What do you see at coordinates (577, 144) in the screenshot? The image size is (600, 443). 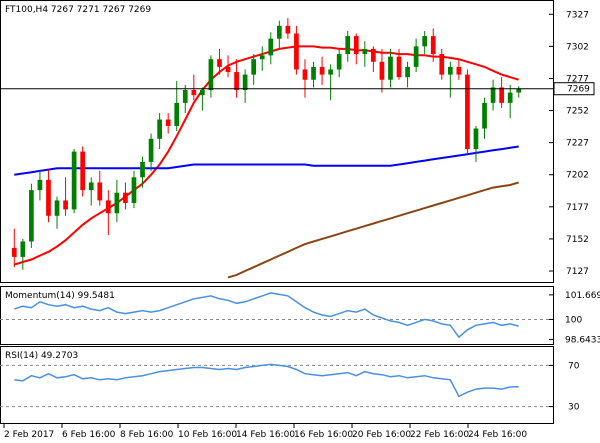 I see `y-tick-label: 7227` at bounding box center [577, 144].